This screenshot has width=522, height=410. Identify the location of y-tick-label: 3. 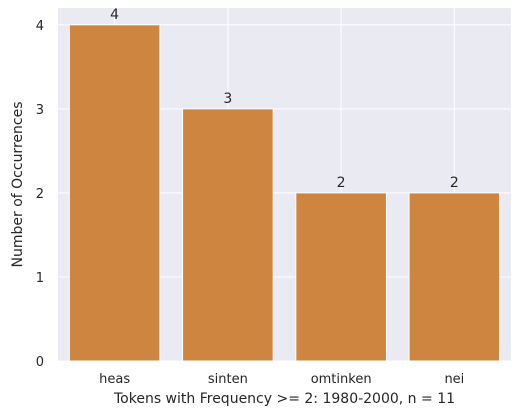
(40, 110).